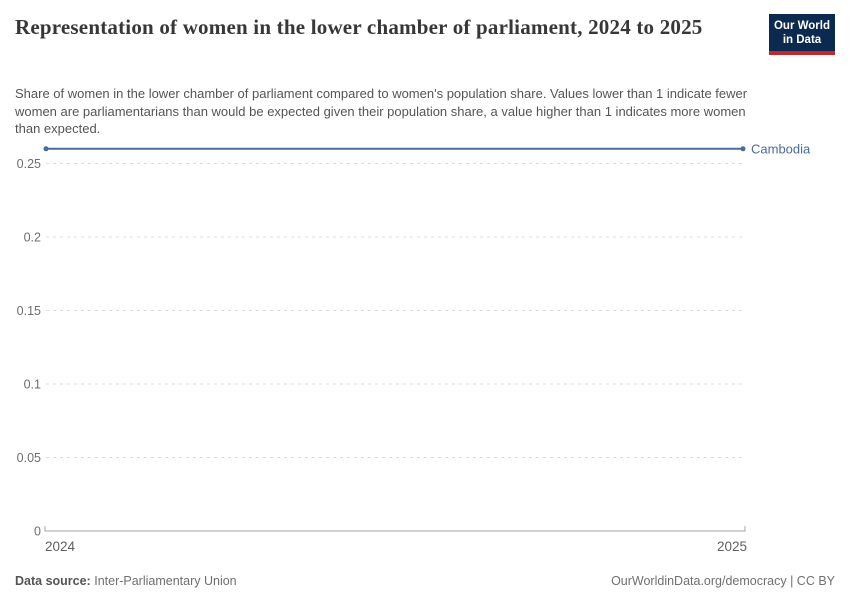  Describe the element at coordinates (165, 581) in the screenshot. I see `data-source-value: Inter-Parliamentary Union` at that location.